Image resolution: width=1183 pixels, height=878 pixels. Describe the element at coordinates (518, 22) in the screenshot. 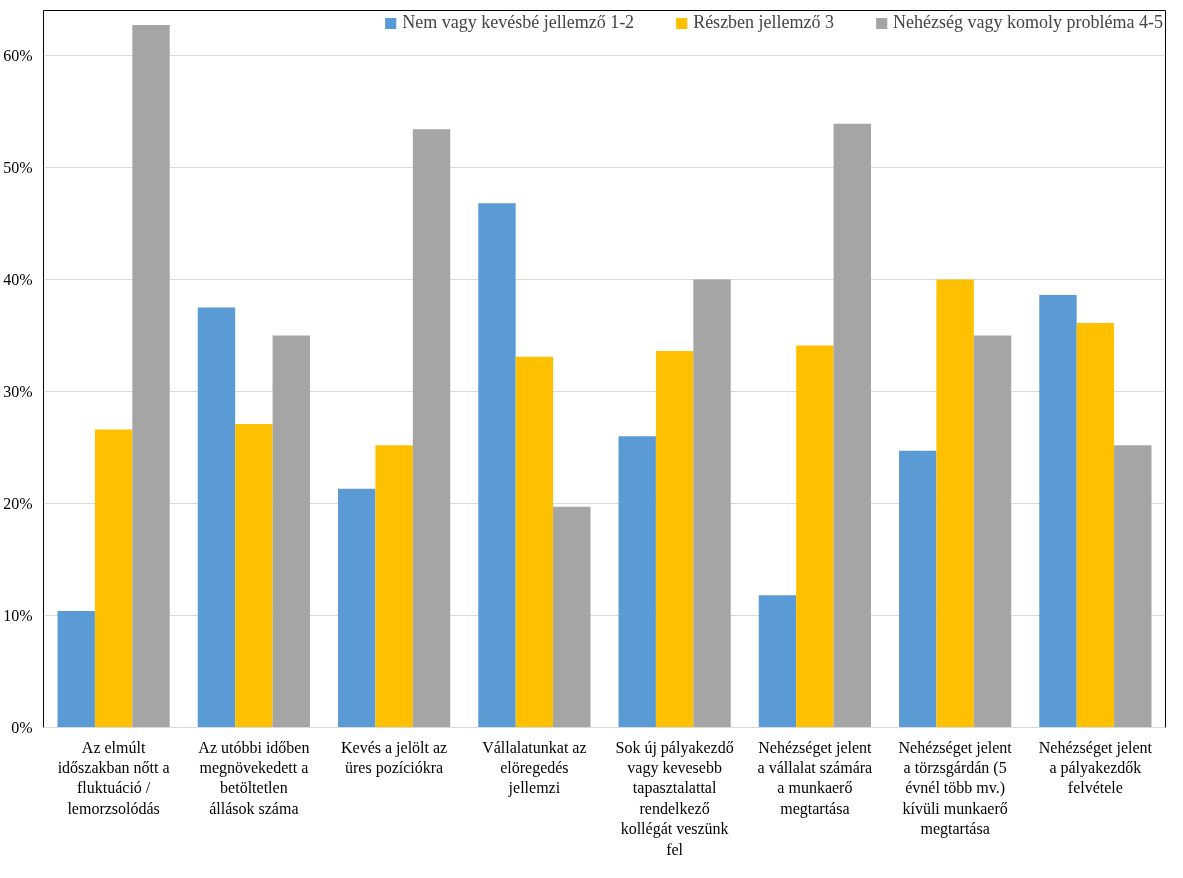

I see `legend-label: Nem vagy kevésbé jellemző 1-2` at that location.